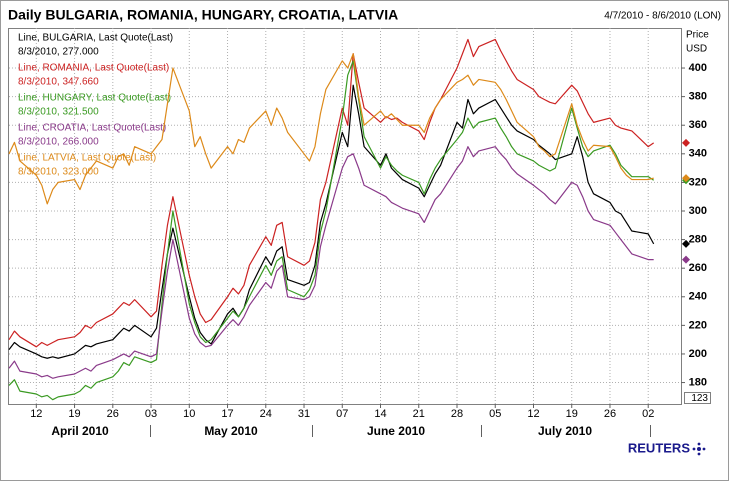 The image size is (729, 481). What do you see at coordinates (266, 414) in the screenshot?
I see `x-tick-label: 24` at bounding box center [266, 414].